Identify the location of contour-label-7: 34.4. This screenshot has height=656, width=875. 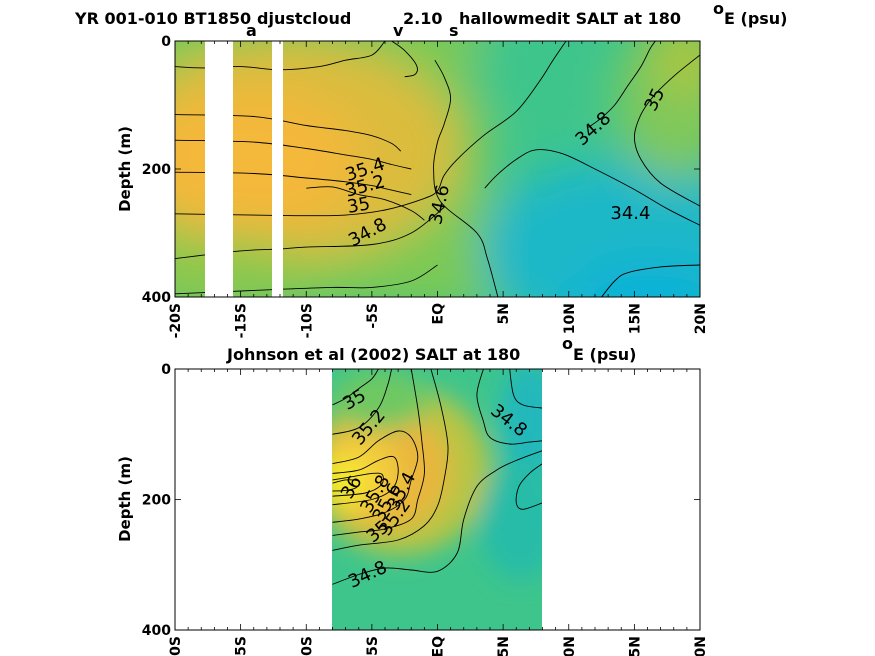
(630, 213).